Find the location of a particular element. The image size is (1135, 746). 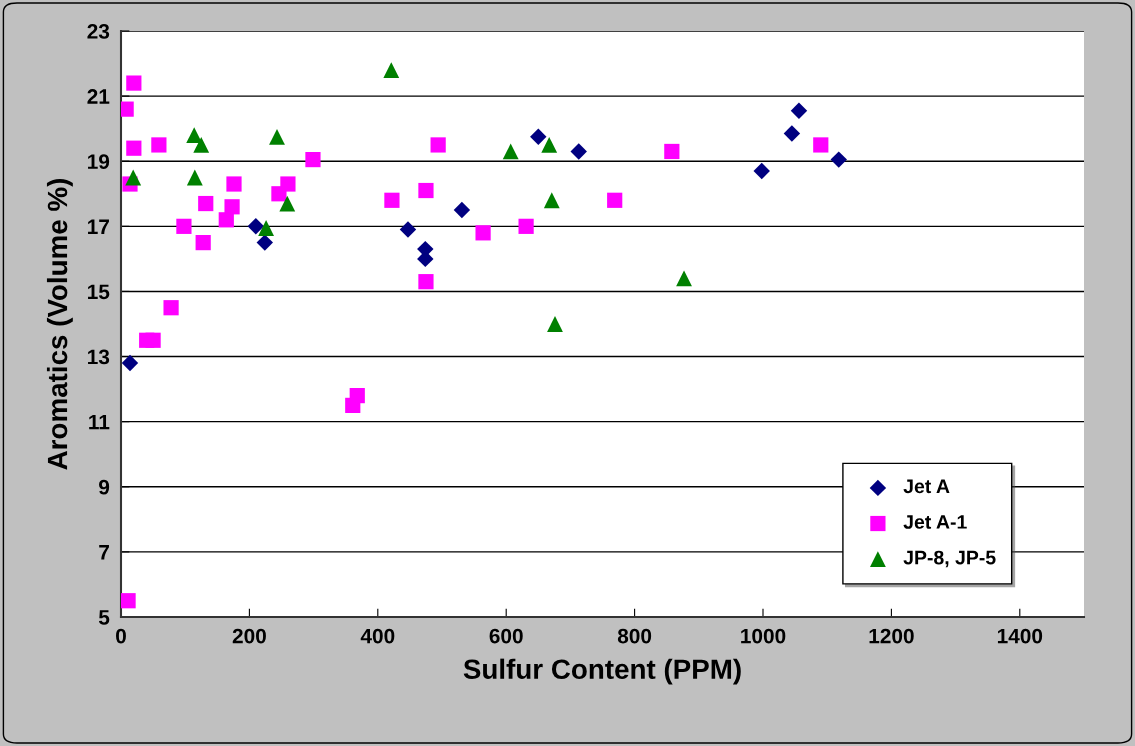

x-tick-label: 1400 is located at coordinates (1020, 636).